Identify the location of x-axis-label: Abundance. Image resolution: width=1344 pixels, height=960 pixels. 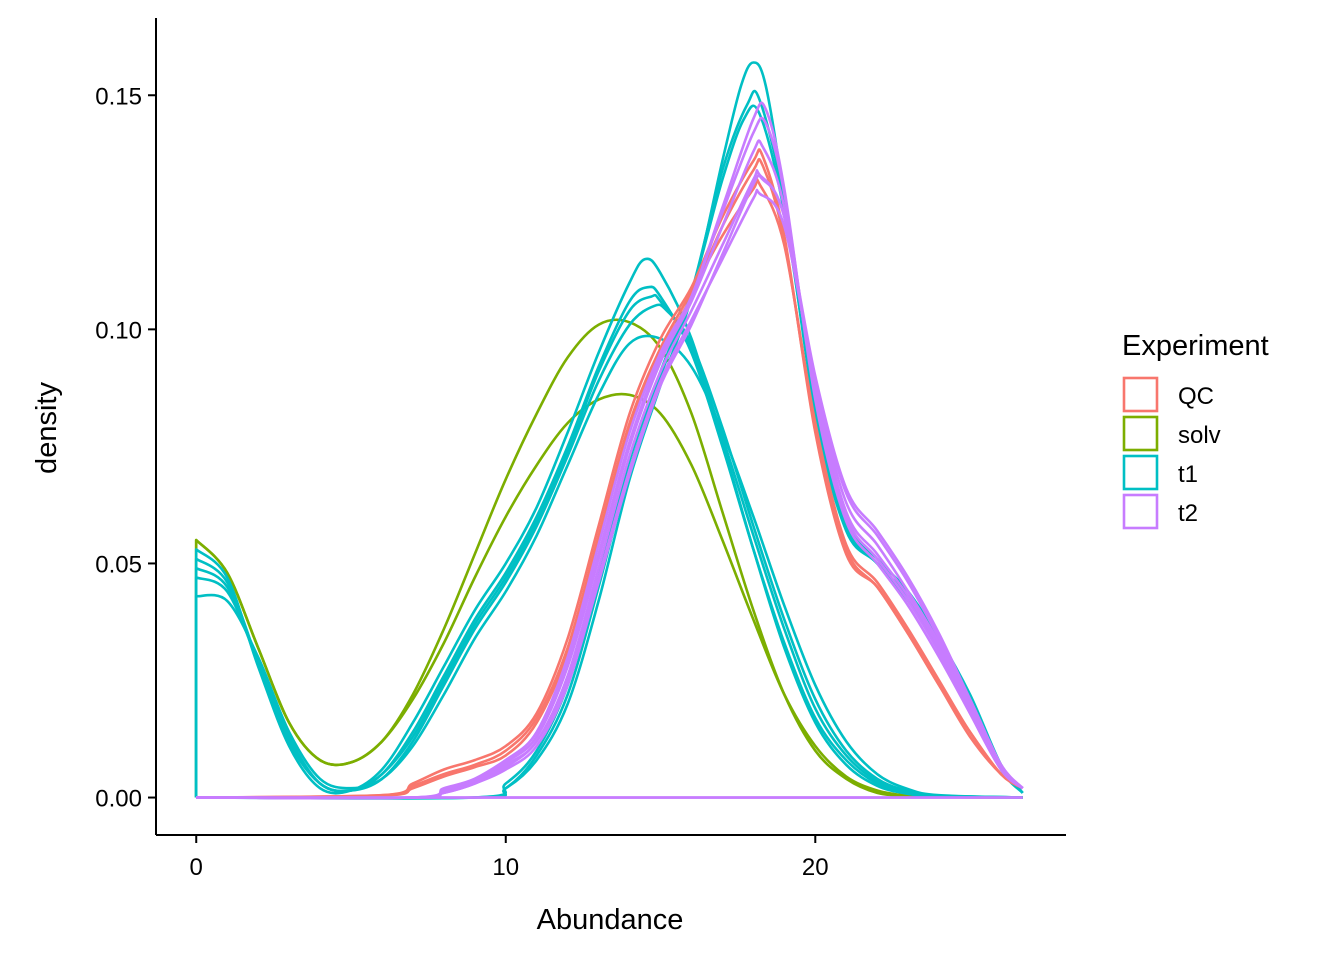
(610, 920).